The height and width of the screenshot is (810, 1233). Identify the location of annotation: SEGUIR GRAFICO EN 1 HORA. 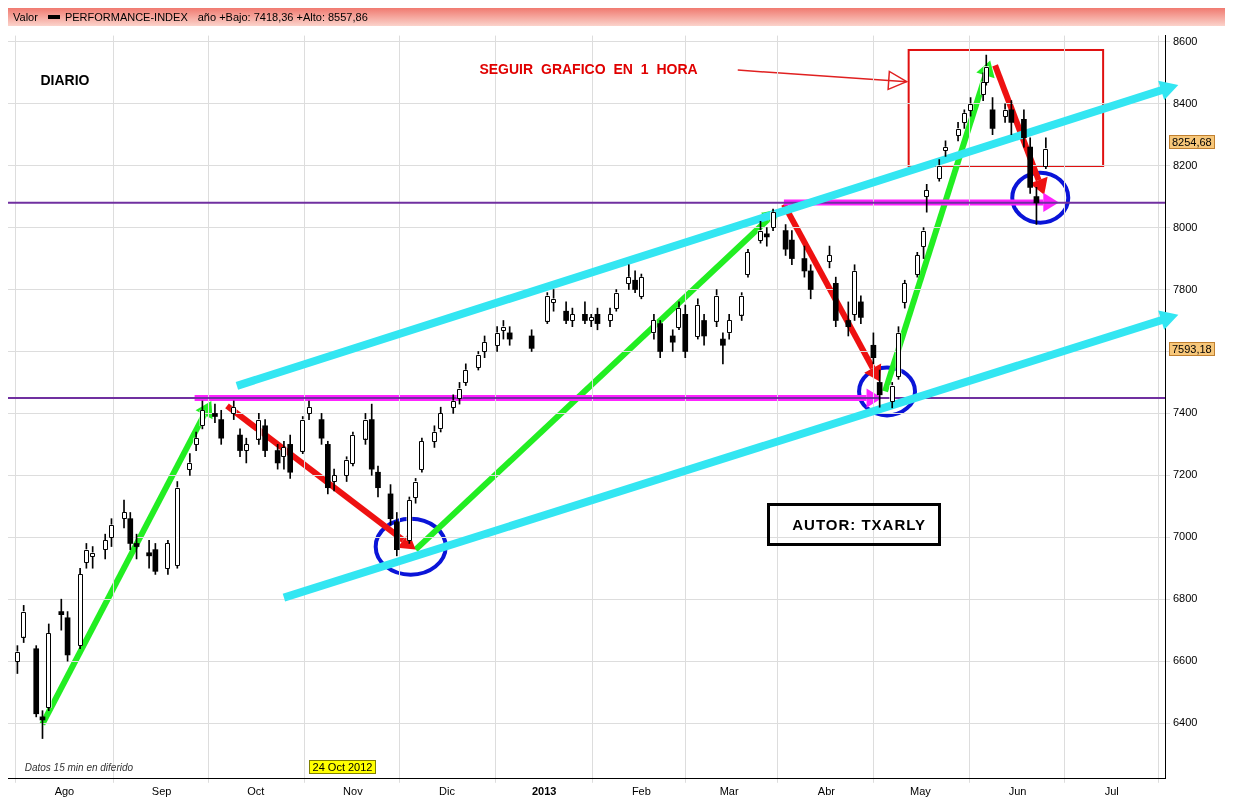
(588, 69).